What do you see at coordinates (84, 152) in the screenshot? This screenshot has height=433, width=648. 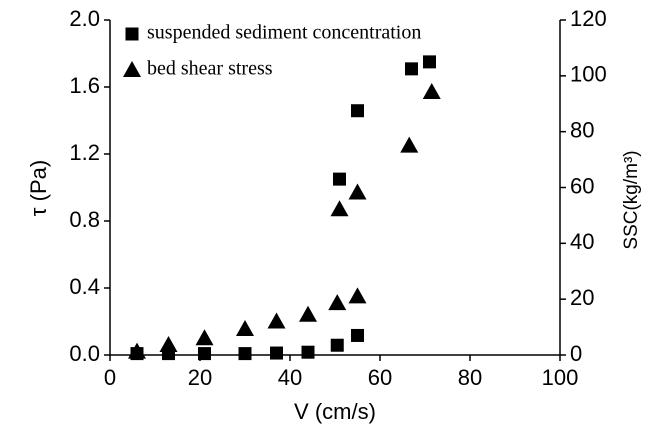 I see `y-tick-label: 1.2` at bounding box center [84, 152].